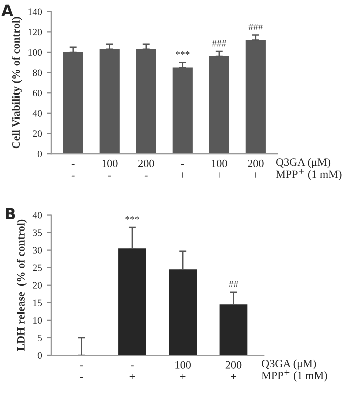 Image resolution: width=343 pixels, height=395 pixels. Describe the element at coordinates (22, 286) in the screenshot. I see `y-axis-title: LDH release (% of control)` at that location.